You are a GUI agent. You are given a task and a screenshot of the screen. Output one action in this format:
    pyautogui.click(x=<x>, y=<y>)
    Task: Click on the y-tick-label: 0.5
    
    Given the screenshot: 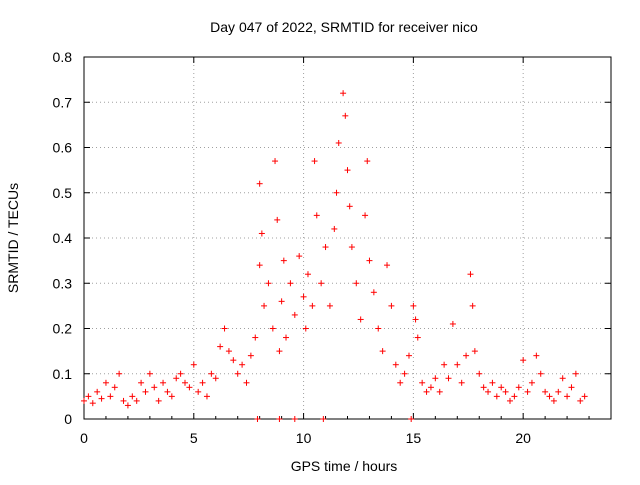 What is the action you would take?
    pyautogui.click(x=63, y=193)
    